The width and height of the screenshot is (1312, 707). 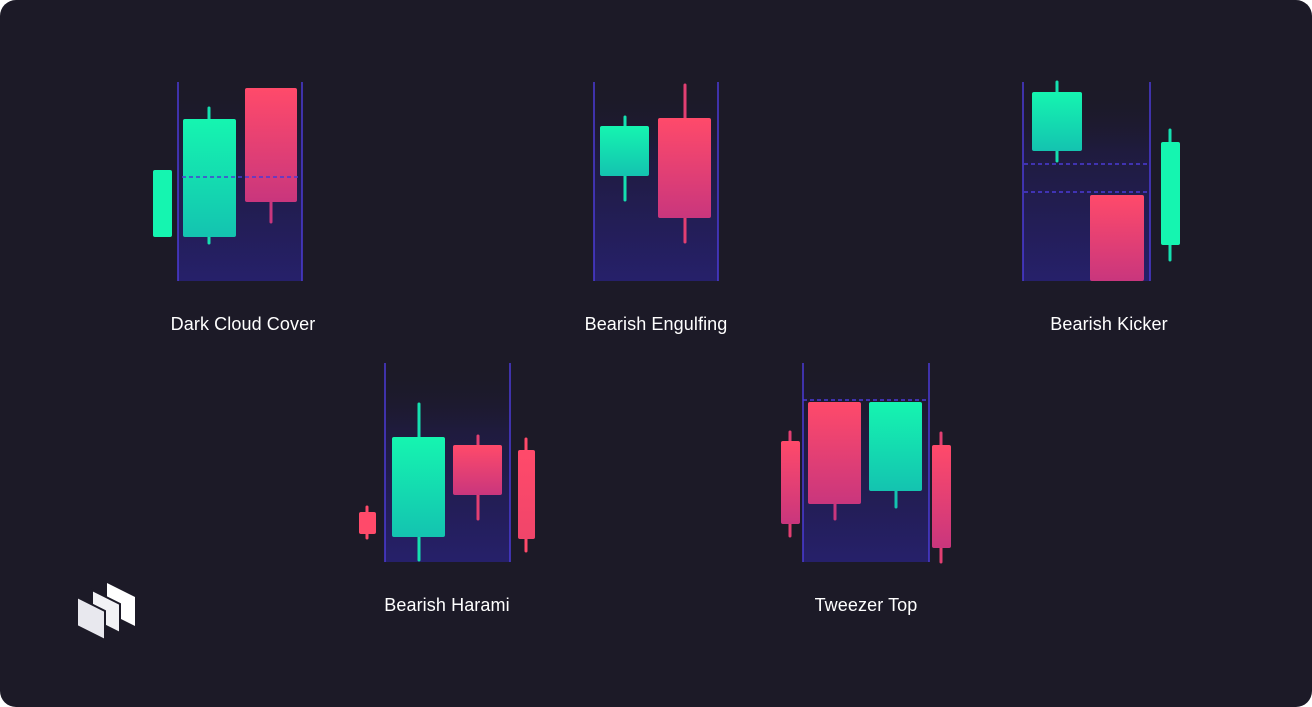 What do you see at coordinates (1109, 324) in the screenshot?
I see `pattern-label-bearish-kicker: Bearish Kicker` at bounding box center [1109, 324].